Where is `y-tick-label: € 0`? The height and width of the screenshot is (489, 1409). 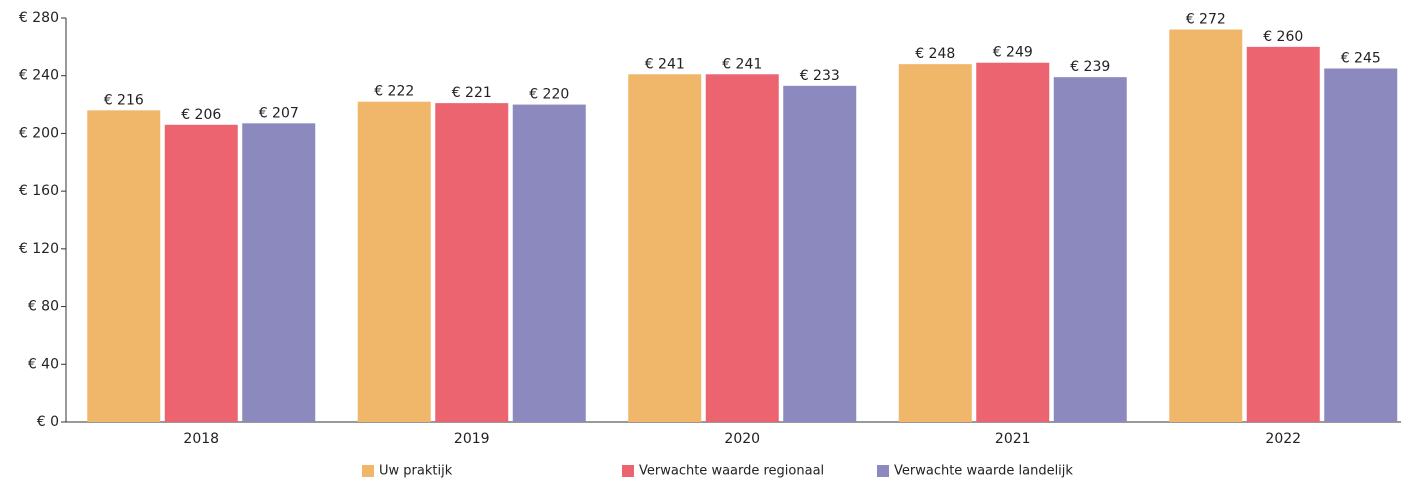
y-tick-label: € 0 is located at coordinates (48, 422).